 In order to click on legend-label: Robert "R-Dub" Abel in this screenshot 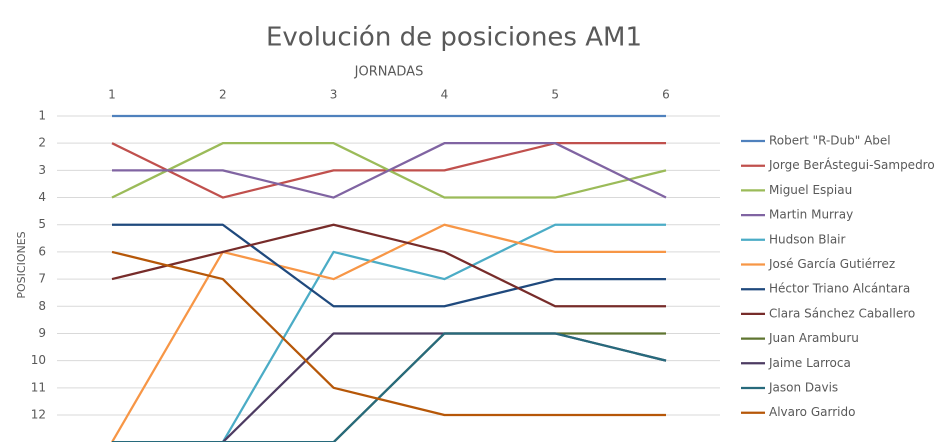, I will do `click(830, 141)`.